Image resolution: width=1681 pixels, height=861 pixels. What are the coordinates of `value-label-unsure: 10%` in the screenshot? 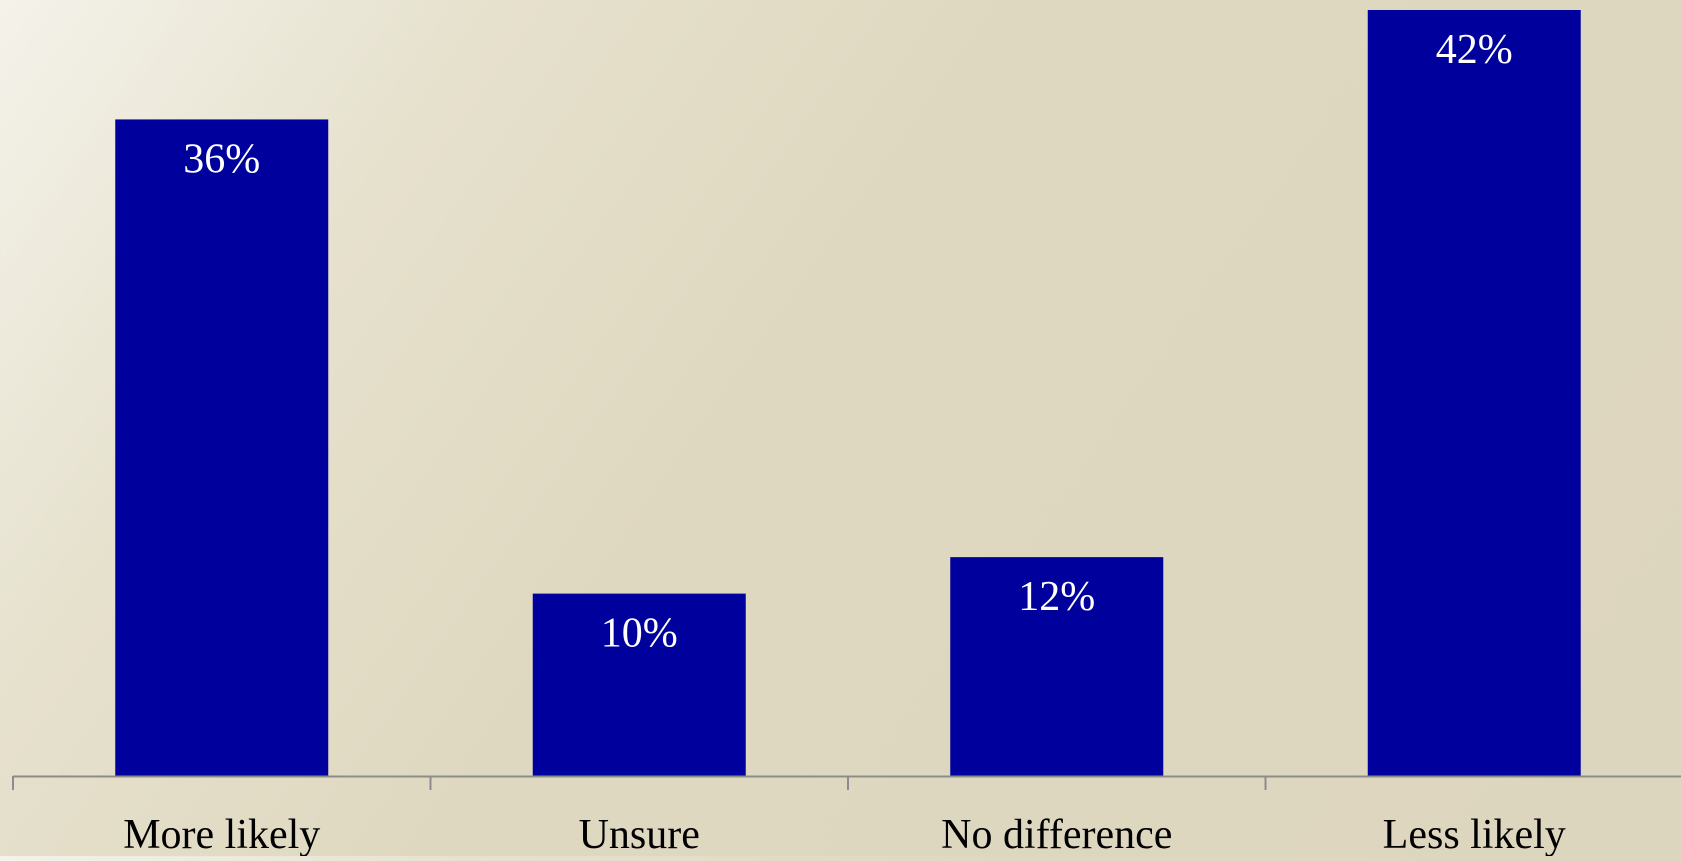 It's located at (639, 634).